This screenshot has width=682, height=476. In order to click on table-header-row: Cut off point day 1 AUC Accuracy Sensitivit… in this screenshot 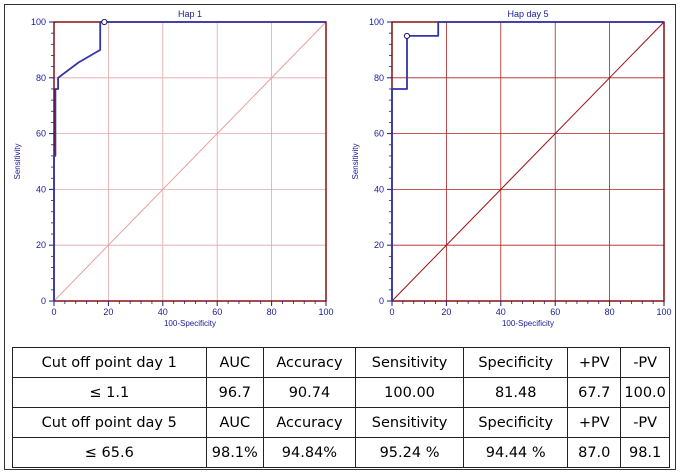, I will do `click(341, 362)`.